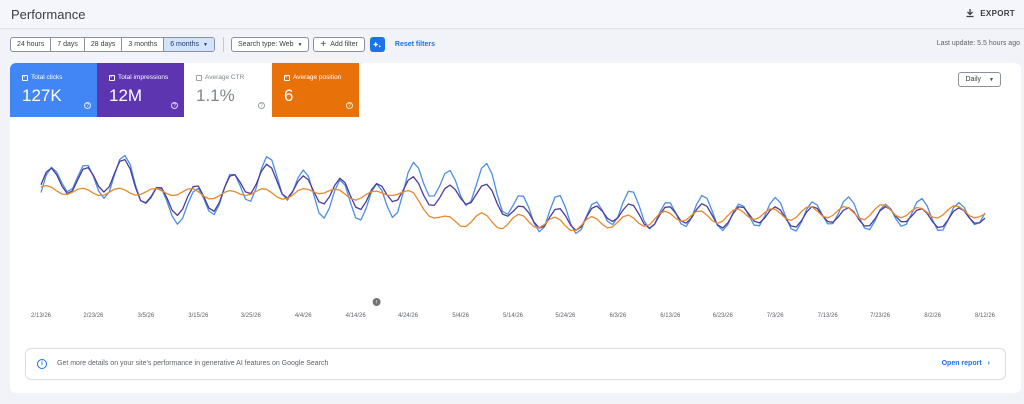 Image resolution: width=1024 pixels, height=404 pixels. What do you see at coordinates (408, 316) in the screenshot?
I see `x-tick-label: 4/24/26` at bounding box center [408, 316].